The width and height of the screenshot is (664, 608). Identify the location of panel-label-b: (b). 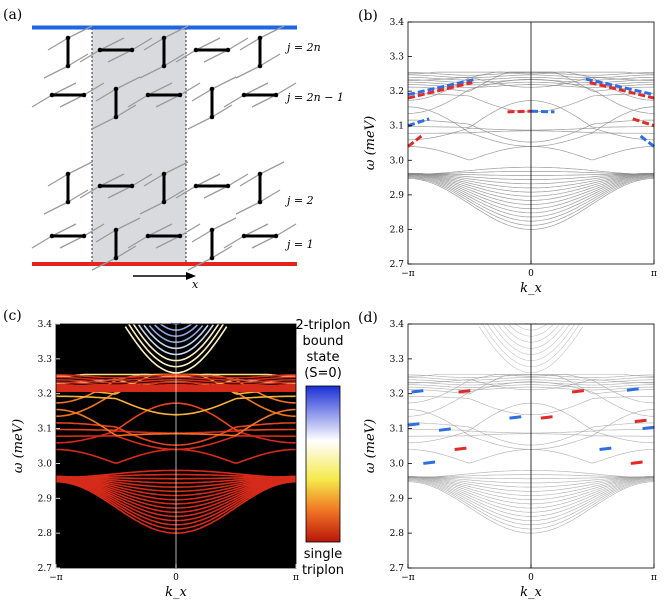
(368, 16).